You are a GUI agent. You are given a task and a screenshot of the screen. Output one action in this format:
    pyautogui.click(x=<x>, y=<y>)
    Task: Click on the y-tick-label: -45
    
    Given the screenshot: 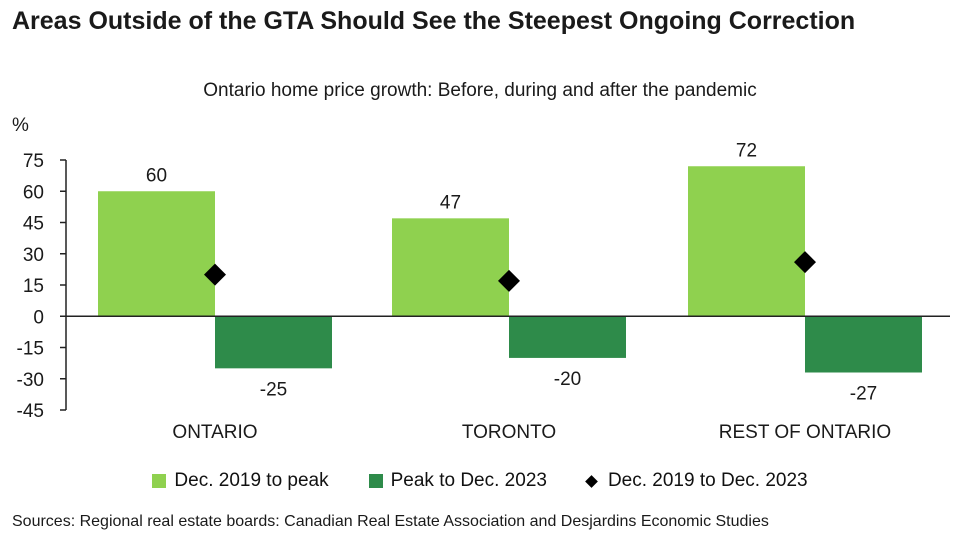 What is the action you would take?
    pyautogui.click(x=30, y=411)
    